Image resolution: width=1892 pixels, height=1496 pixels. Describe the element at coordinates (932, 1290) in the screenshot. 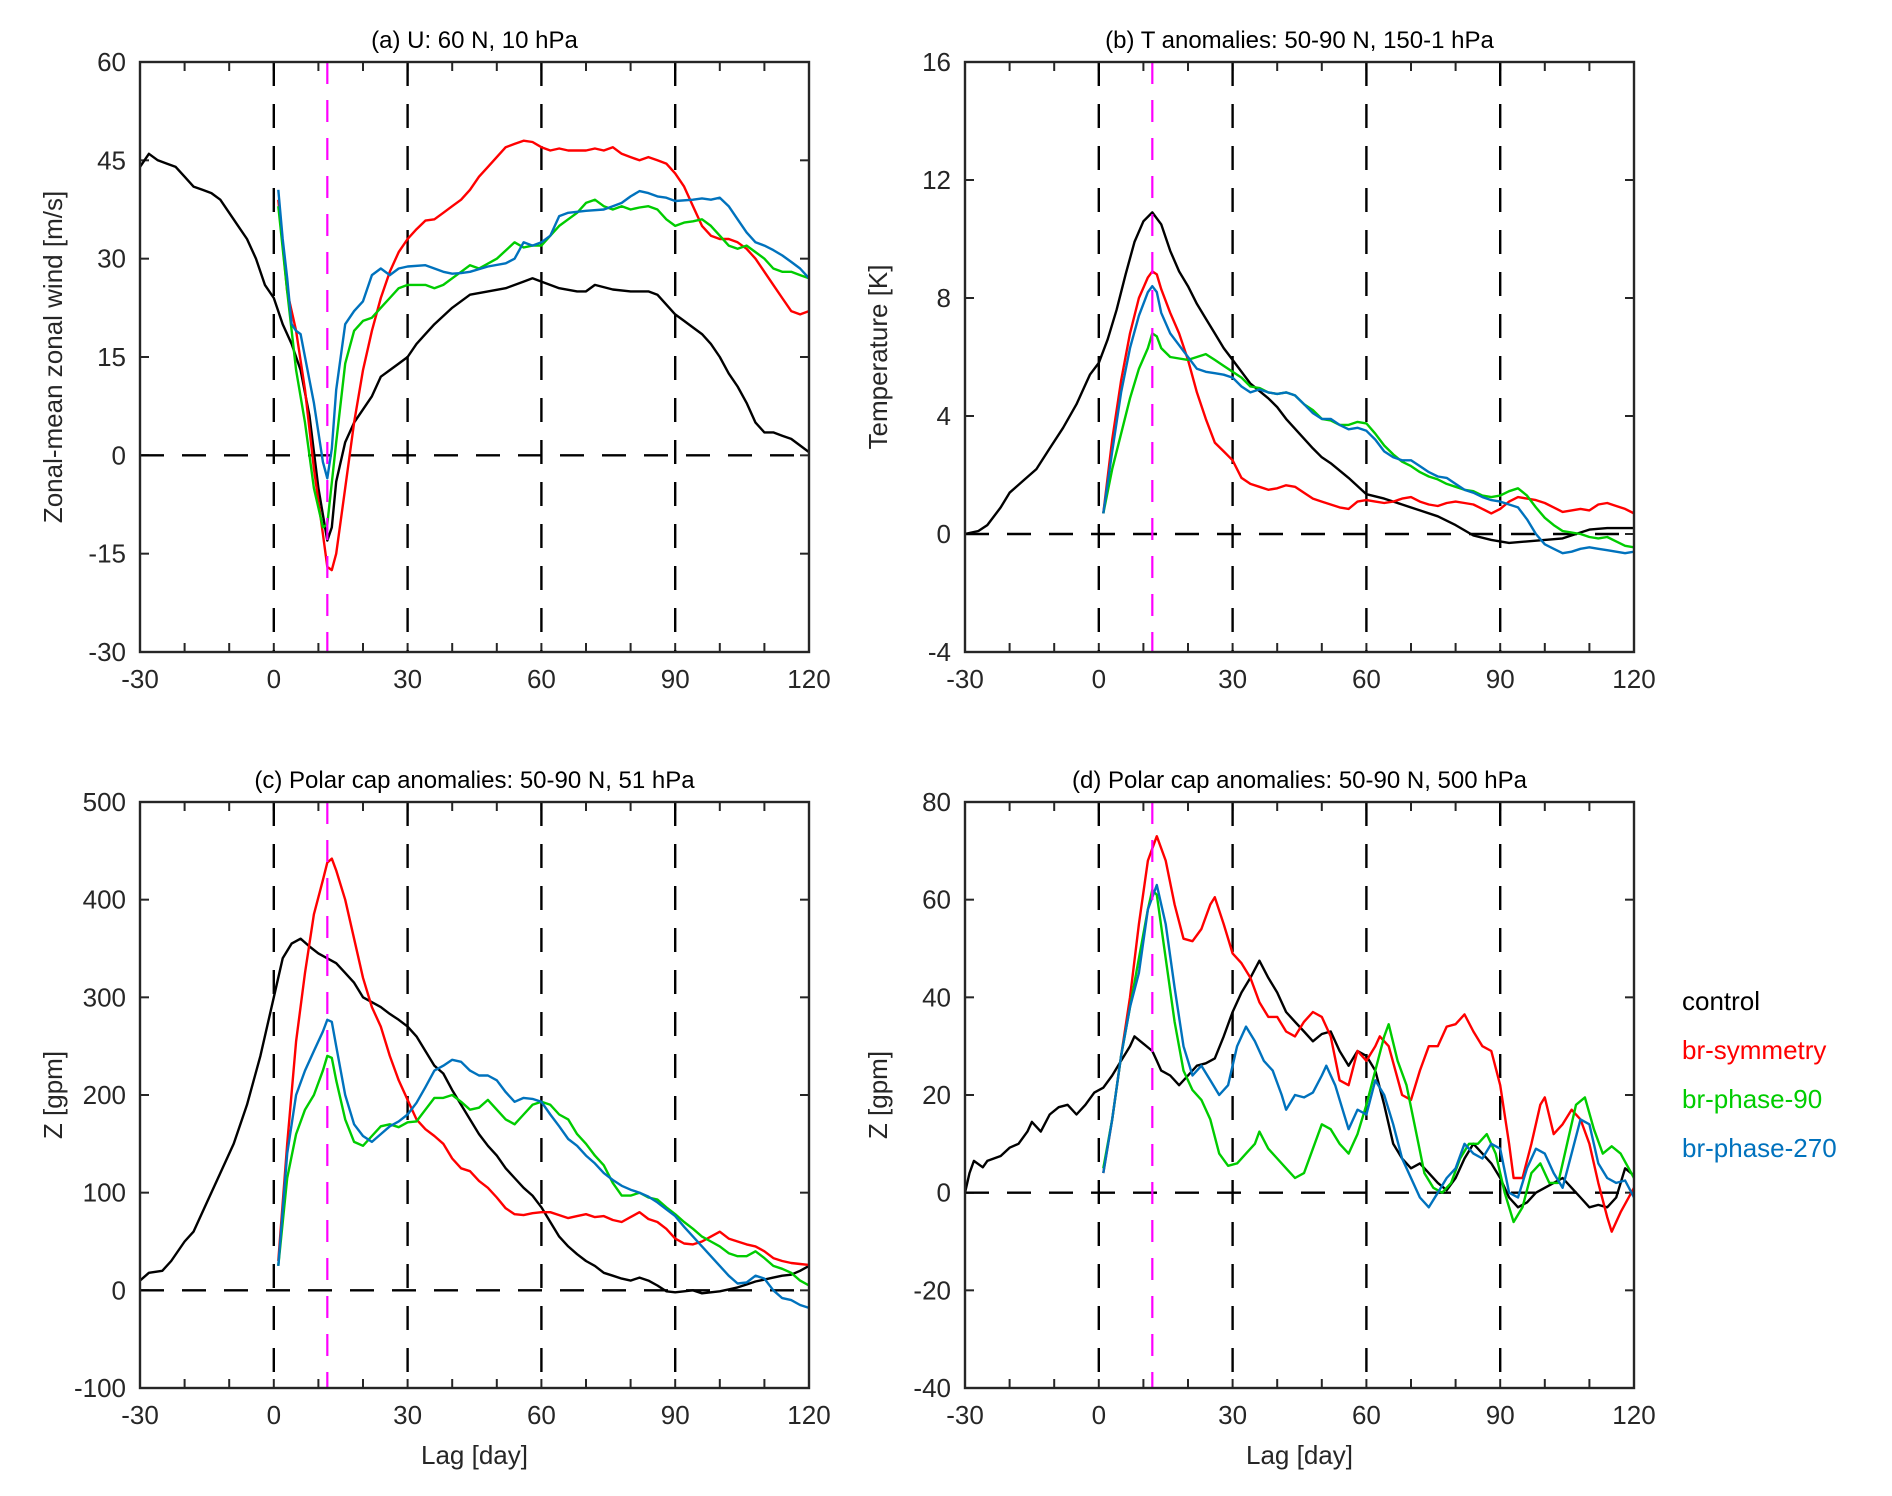

I see `y-tick-label: -20` at that location.